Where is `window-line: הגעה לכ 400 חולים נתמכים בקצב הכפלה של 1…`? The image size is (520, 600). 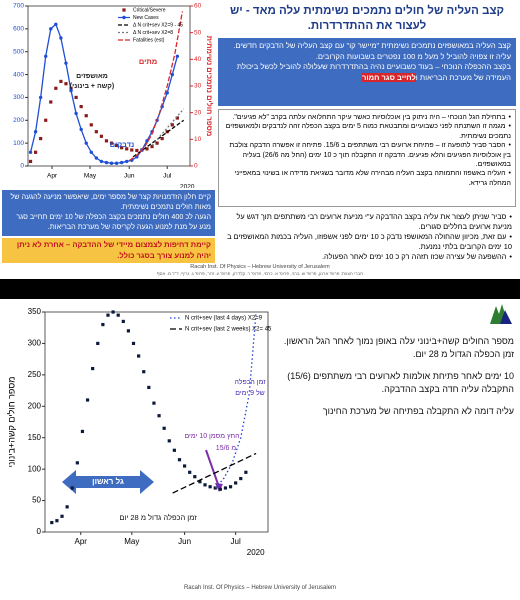 window-line: הגעה לכ 400 חולים נתמכים בקצב הכפלה של 1… is located at coordinates (113, 221).